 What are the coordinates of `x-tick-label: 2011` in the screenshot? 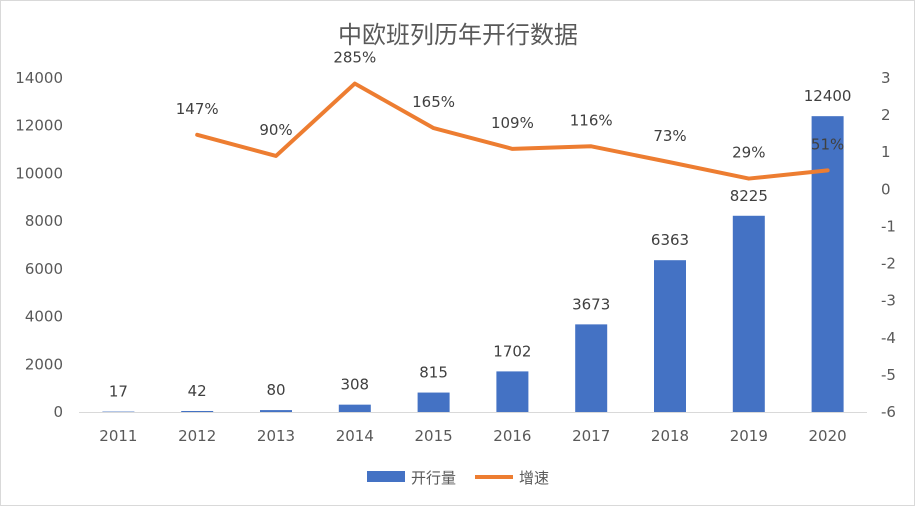 It's located at (118, 436).